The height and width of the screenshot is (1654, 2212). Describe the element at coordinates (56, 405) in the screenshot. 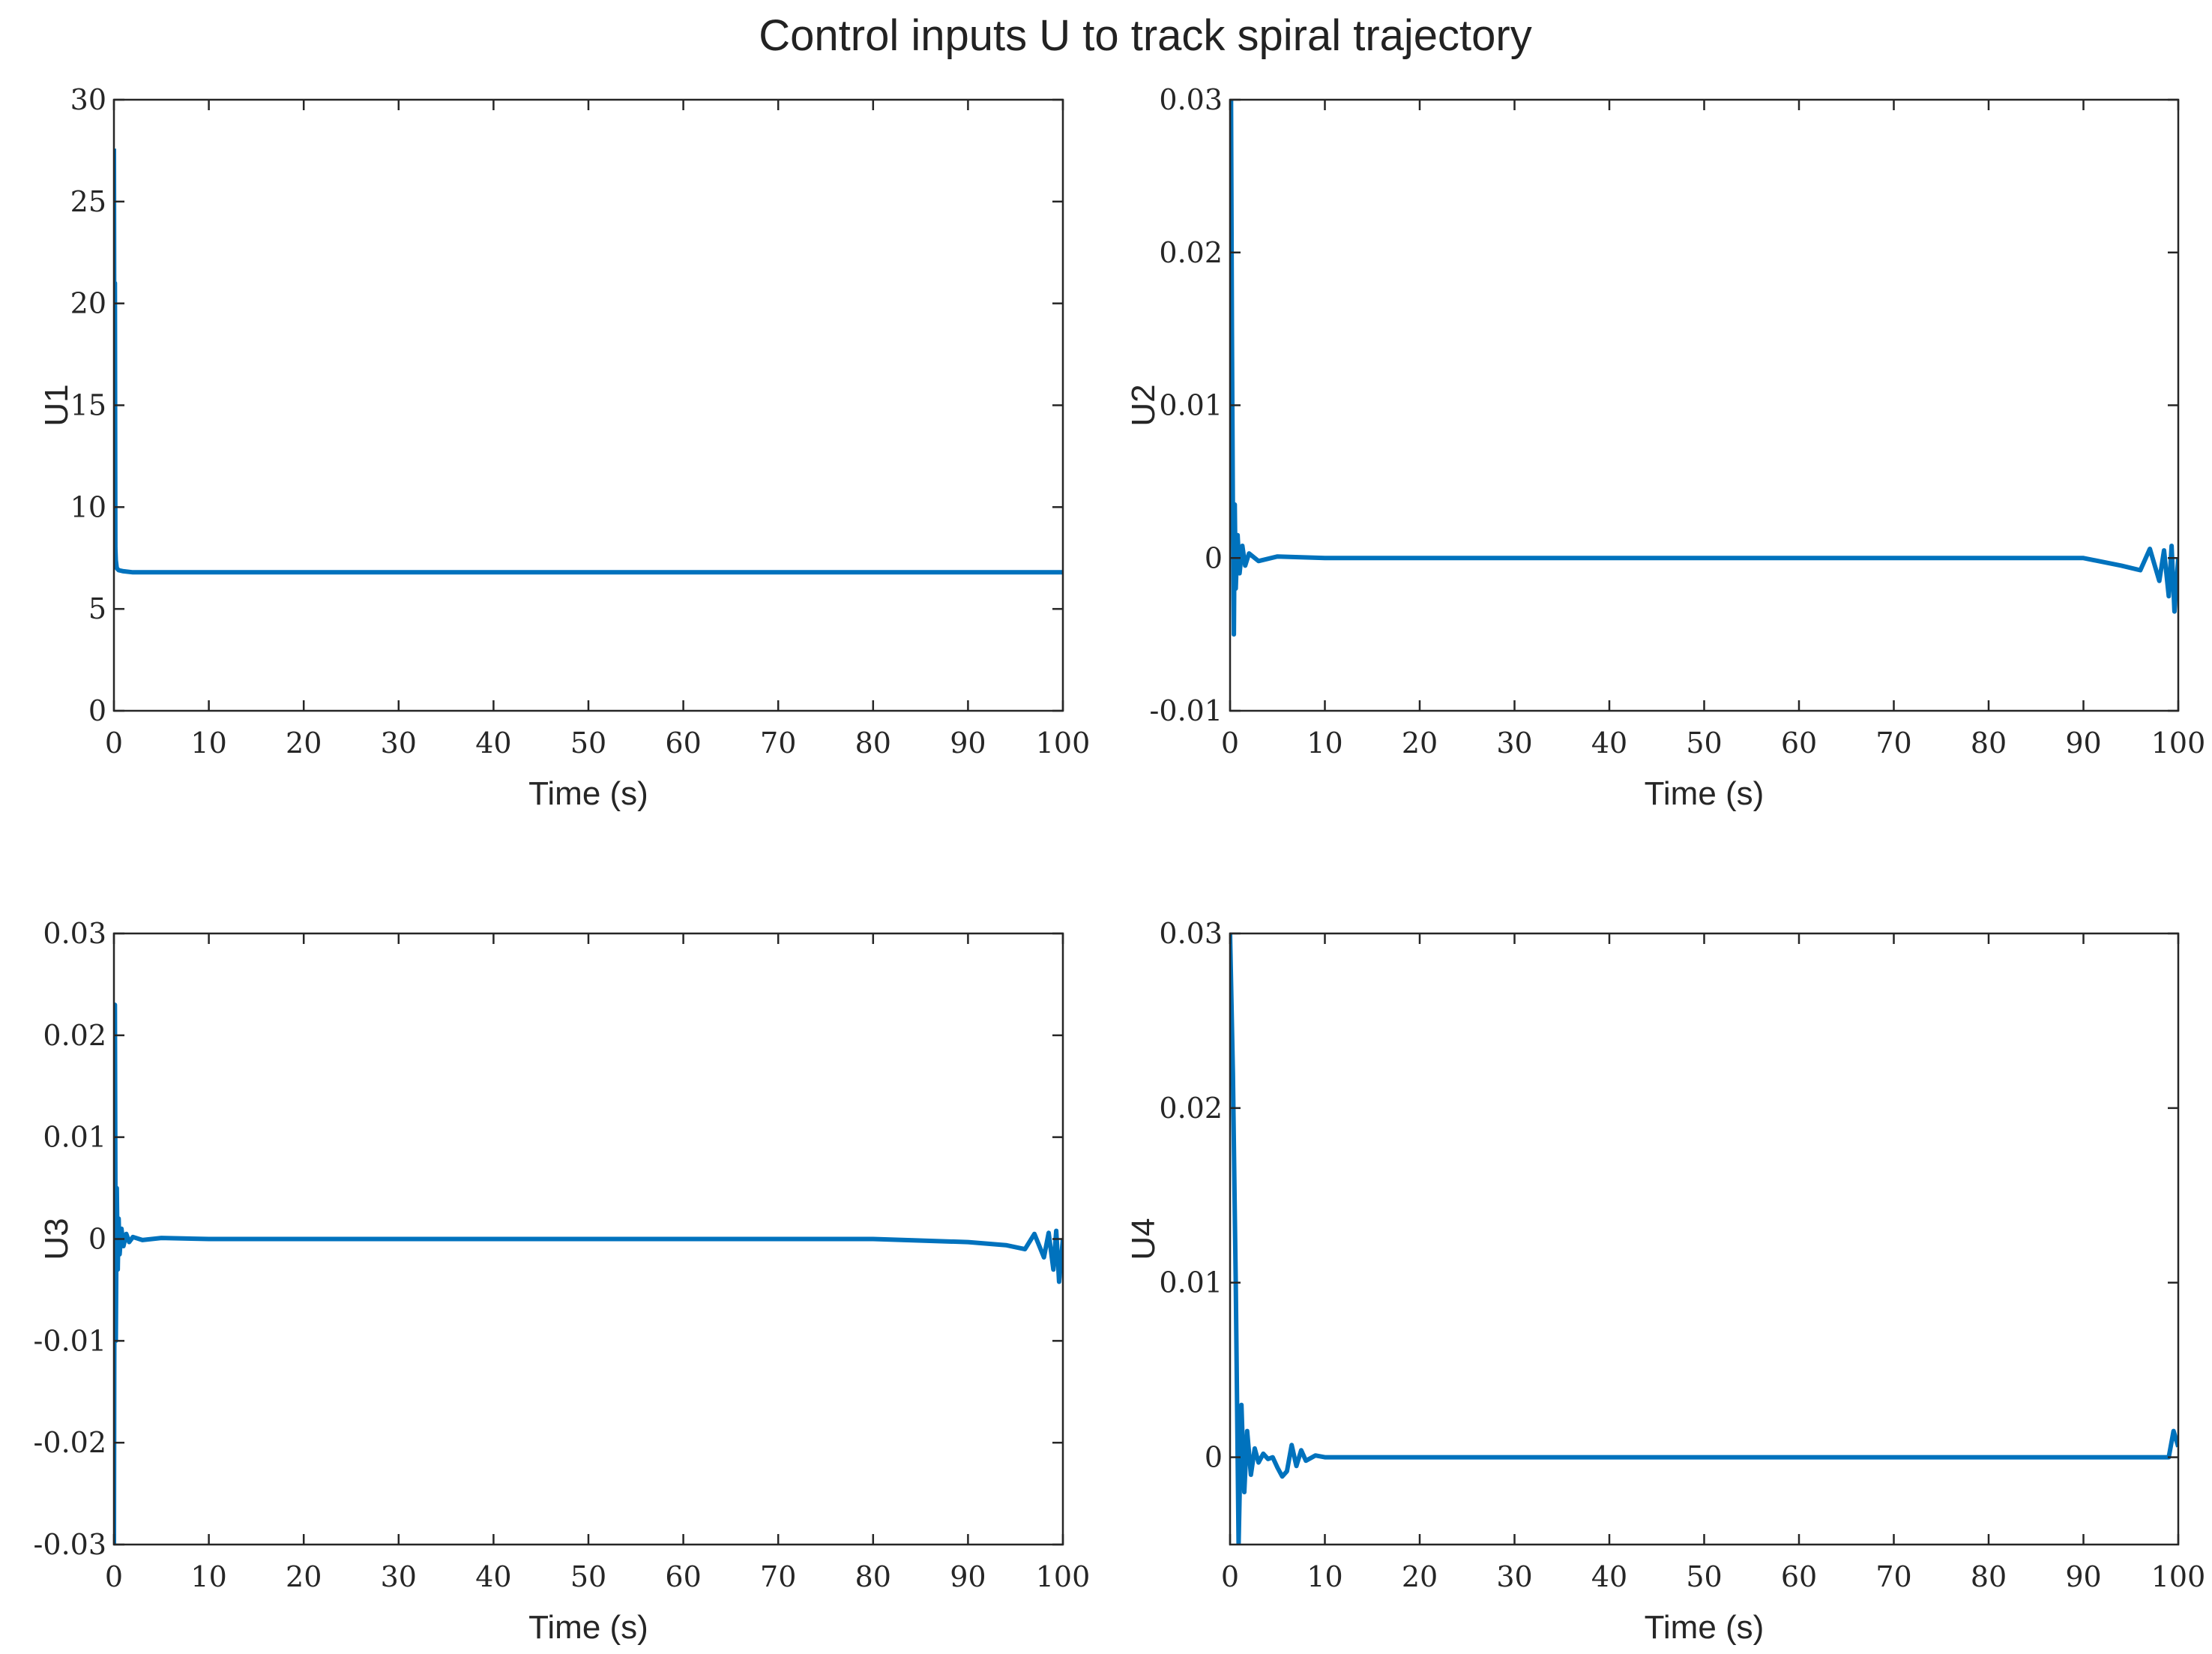

I see `y-axis-label: U1` at that location.